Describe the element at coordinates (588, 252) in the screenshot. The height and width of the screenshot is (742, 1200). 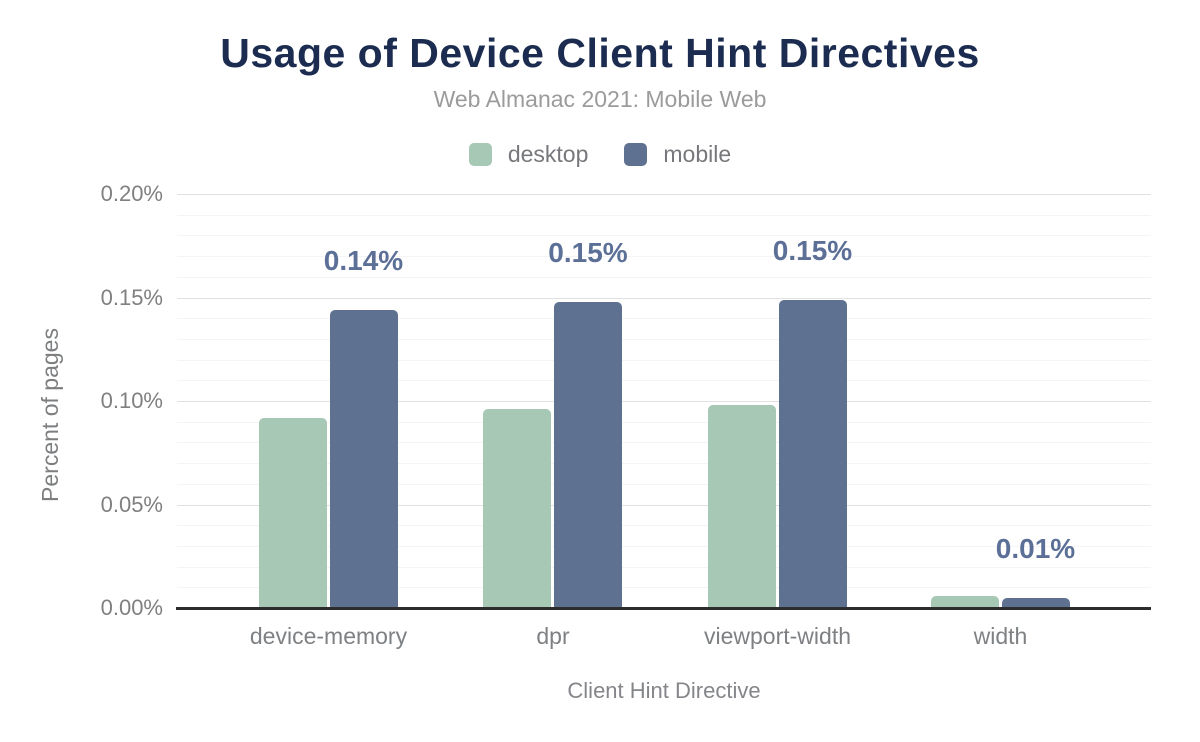
I see `bar-value-label-dpr: 0.15%` at that location.